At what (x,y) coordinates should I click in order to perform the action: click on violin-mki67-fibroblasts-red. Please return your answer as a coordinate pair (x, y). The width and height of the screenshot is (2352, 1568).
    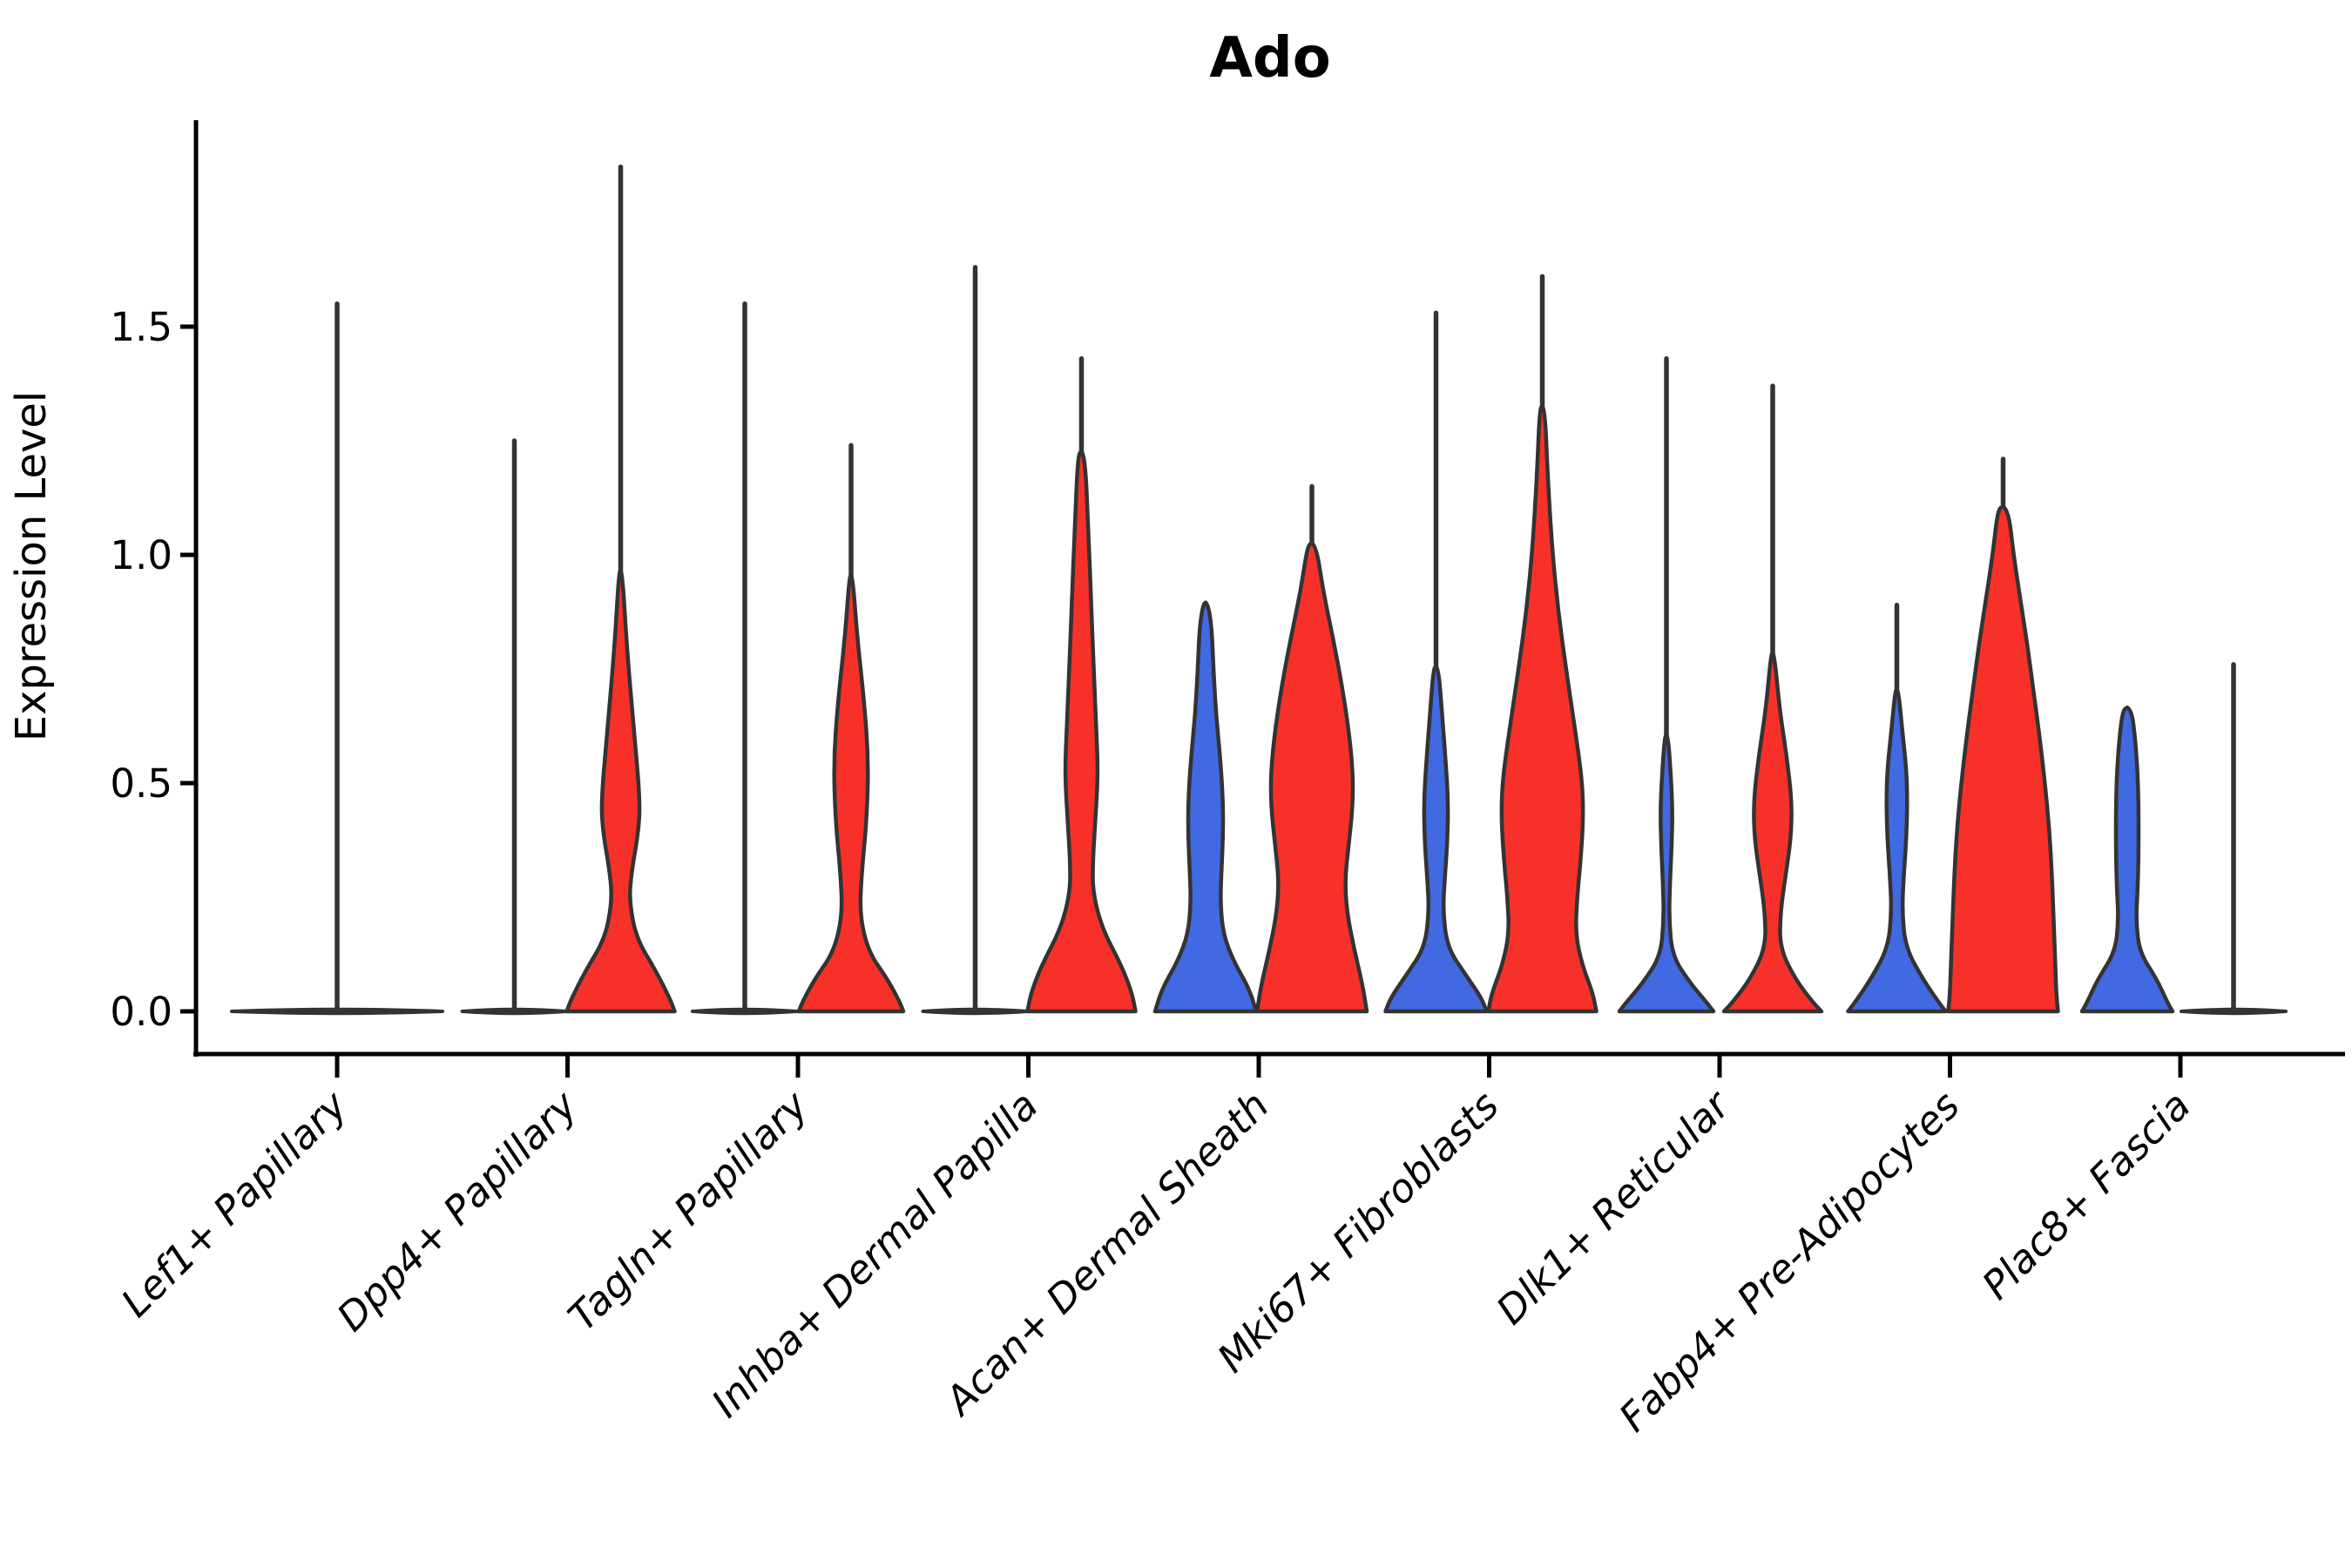
    Looking at the image, I should click on (1542, 709).